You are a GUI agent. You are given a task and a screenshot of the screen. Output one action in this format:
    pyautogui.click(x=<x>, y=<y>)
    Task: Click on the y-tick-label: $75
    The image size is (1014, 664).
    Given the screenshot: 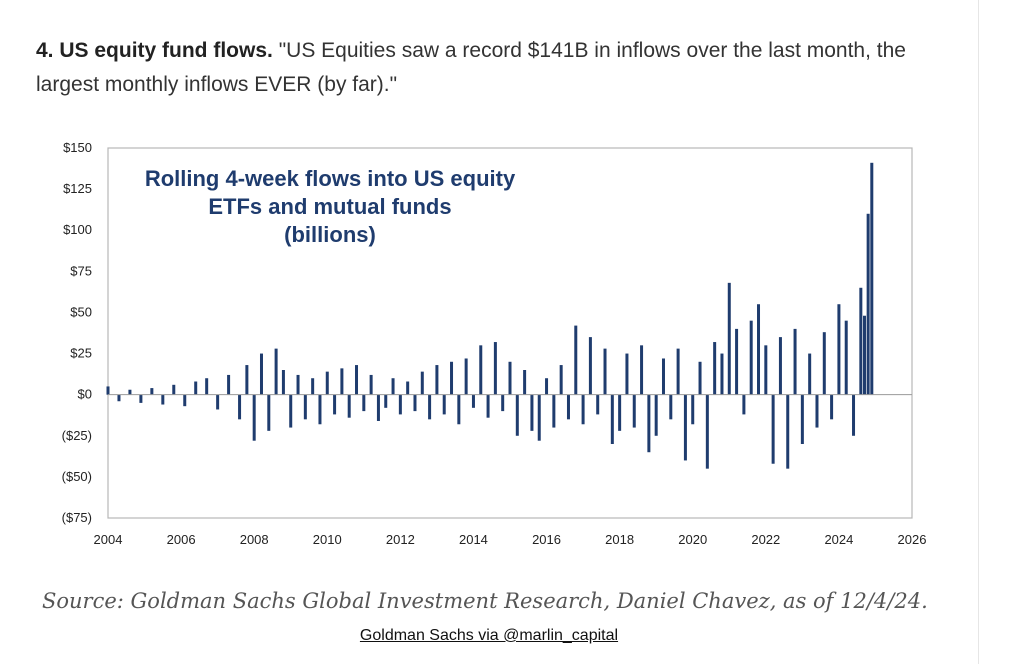 What is the action you would take?
    pyautogui.click(x=81, y=270)
    